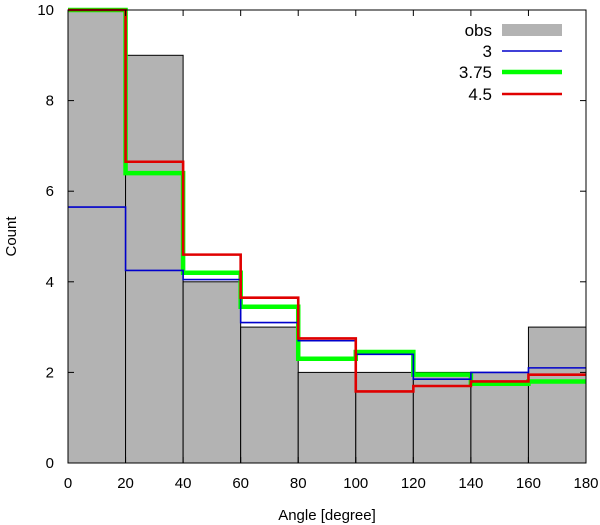 The height and width of the screenshot is (525, 600). What do you see at coordinates (50, 463) in the screenshot?
I see `y-tick-label: 0` at bounding box center [50, 463].